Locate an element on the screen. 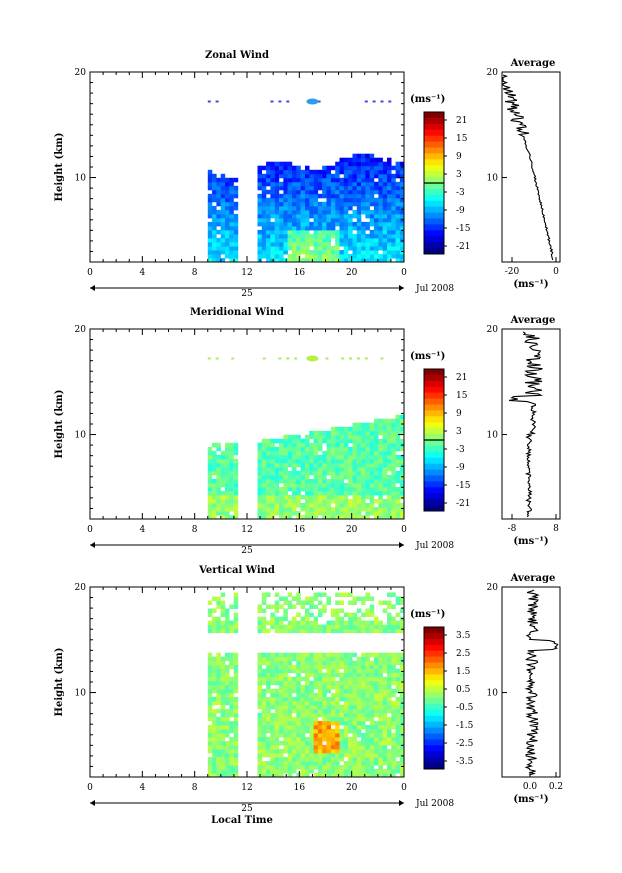  heatmap-cells is located at coordinates (306, 467).